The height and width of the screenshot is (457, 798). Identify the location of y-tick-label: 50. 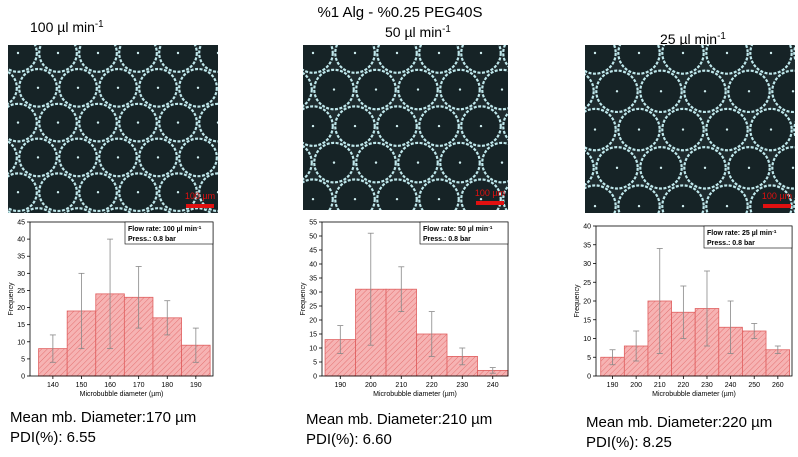
(313, 237).